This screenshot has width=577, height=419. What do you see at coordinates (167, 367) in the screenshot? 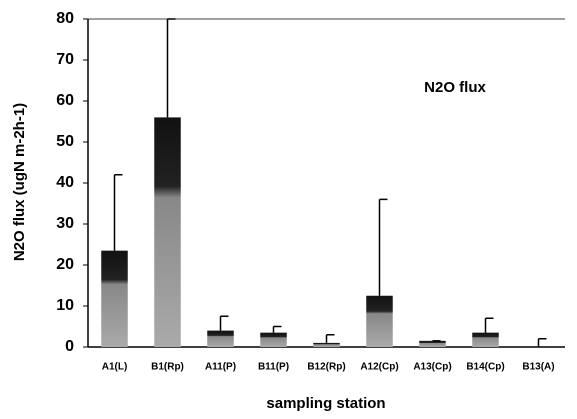
I see `x-tick-label: B1(Rp)` at bounding box center [167, 367].